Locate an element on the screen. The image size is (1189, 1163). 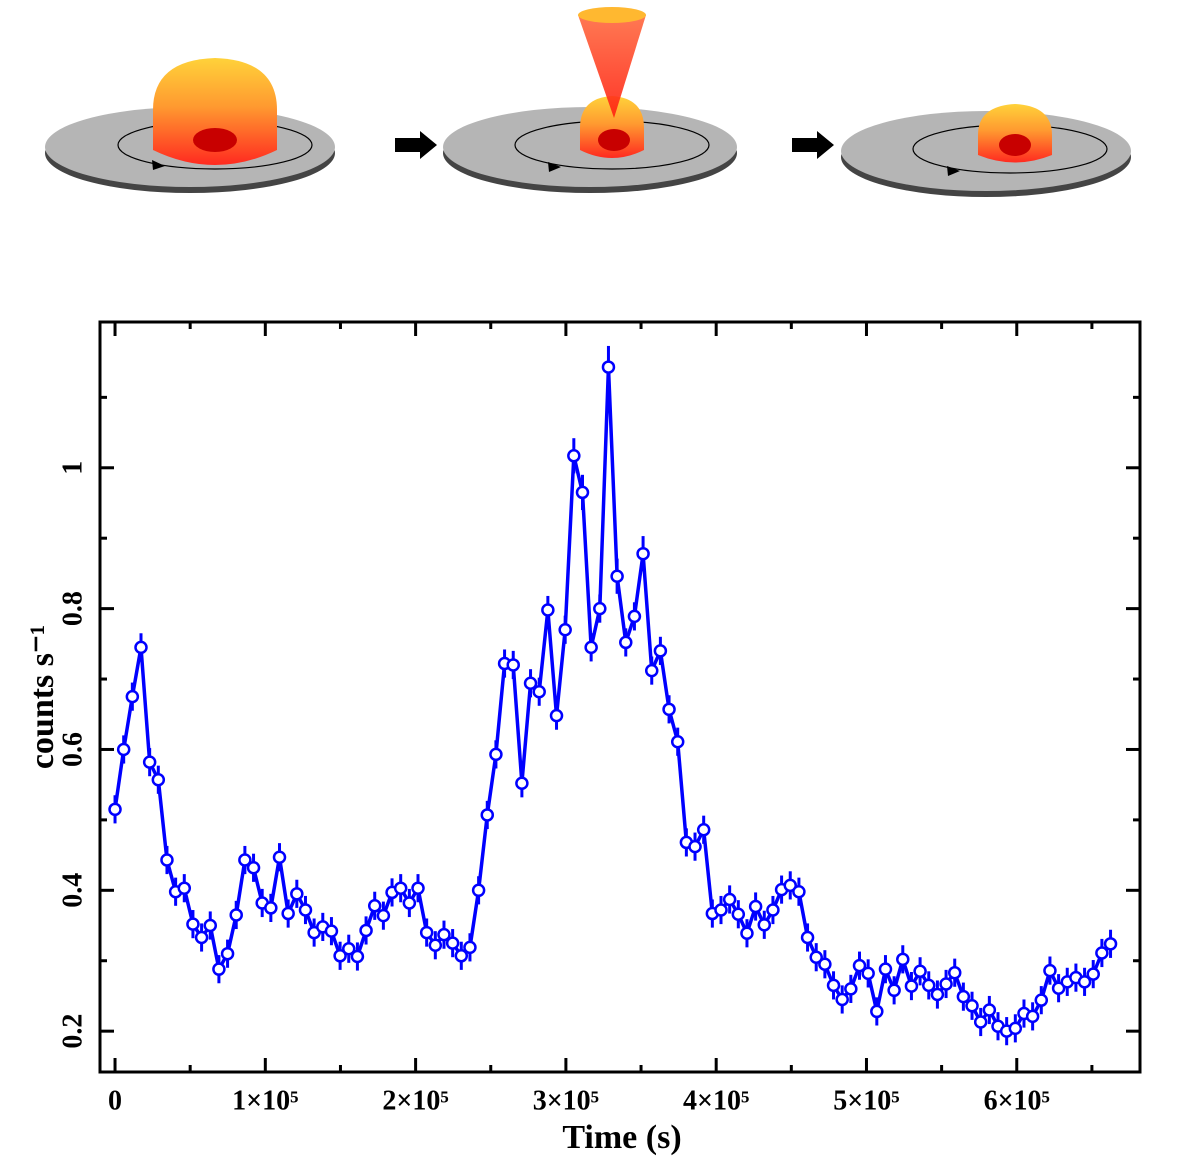
x-tick-label: 3×10⁵ is located at coordinates (566, 1100).